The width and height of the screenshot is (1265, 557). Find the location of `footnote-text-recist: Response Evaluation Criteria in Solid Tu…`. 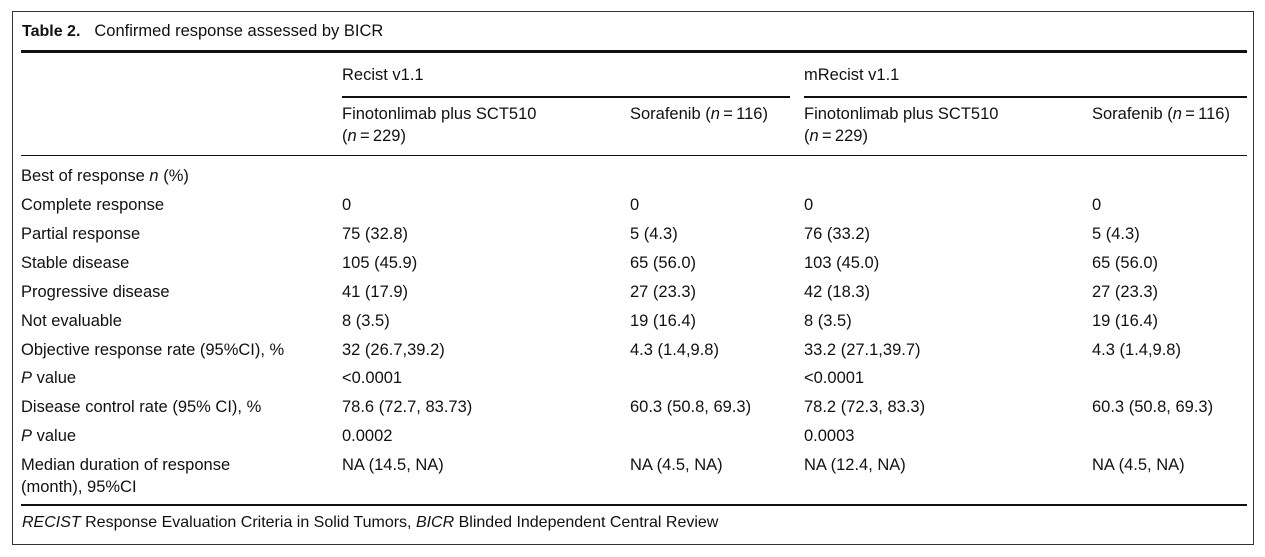

footnote-text-recist: Response Evaluation Criteria in Solid Tu… is located at coordinates (248, 522).